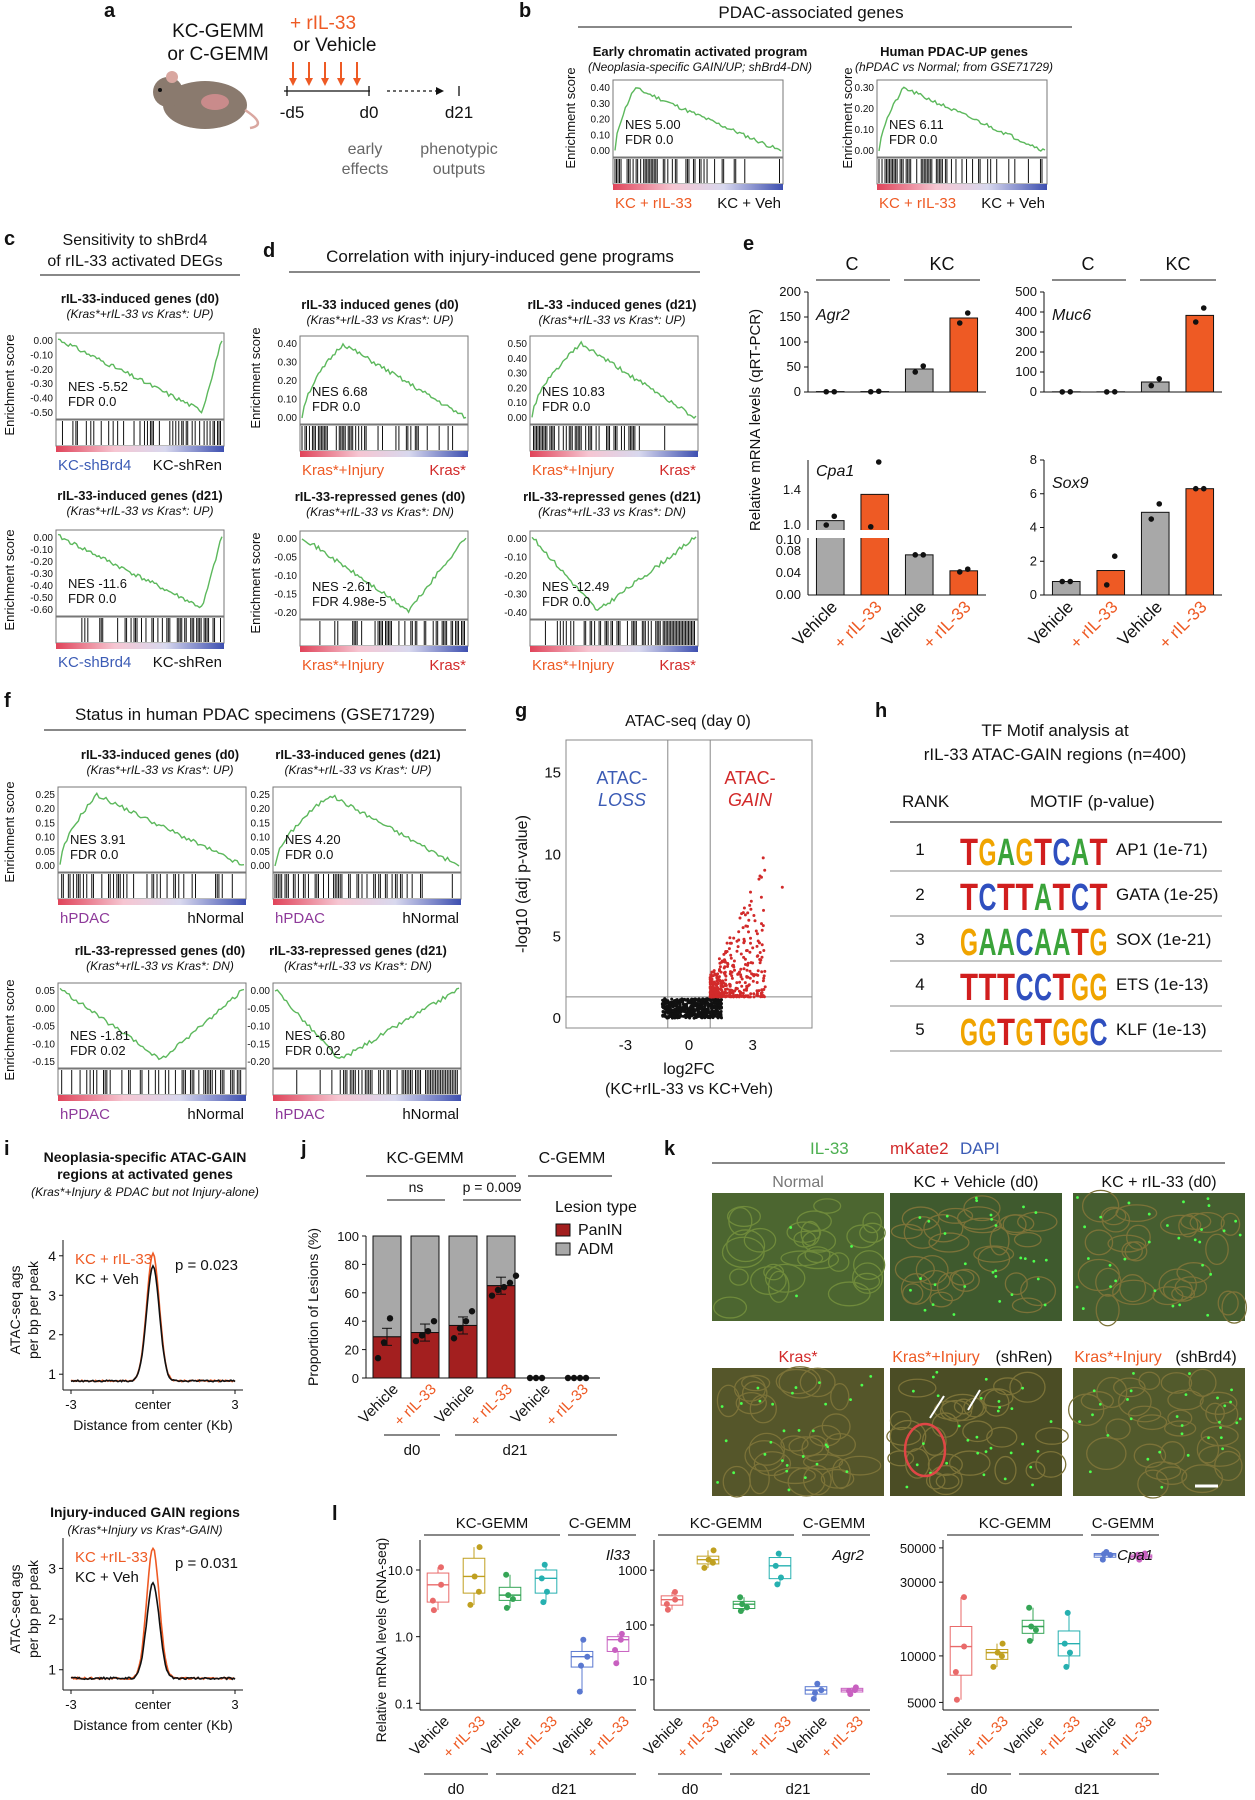 This screenshot has height=1800, width=1255. I want to click on y-tick-label: 0.04, so click(788, 572).